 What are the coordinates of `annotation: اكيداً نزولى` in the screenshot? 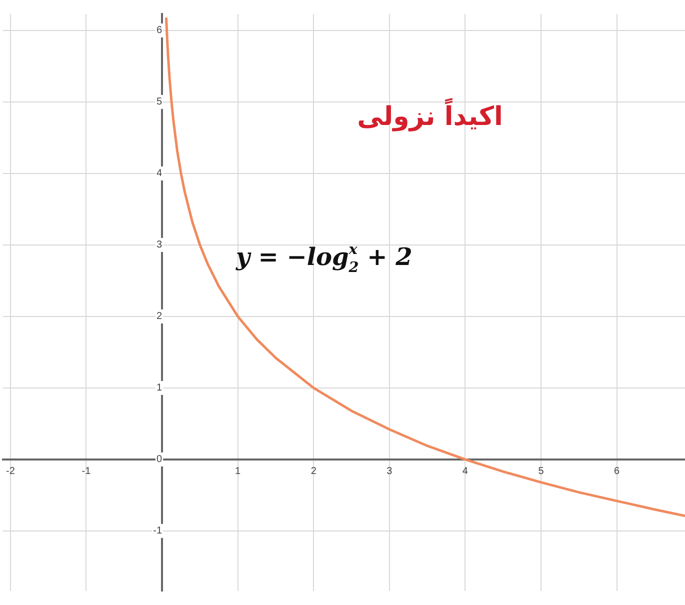 It's located at (430, 114).